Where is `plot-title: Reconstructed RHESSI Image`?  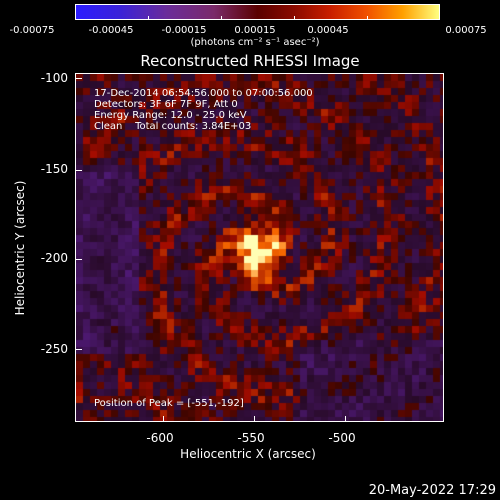 plot-title: Reconstructed RHESSI Image is located at coordinates (250, 61).